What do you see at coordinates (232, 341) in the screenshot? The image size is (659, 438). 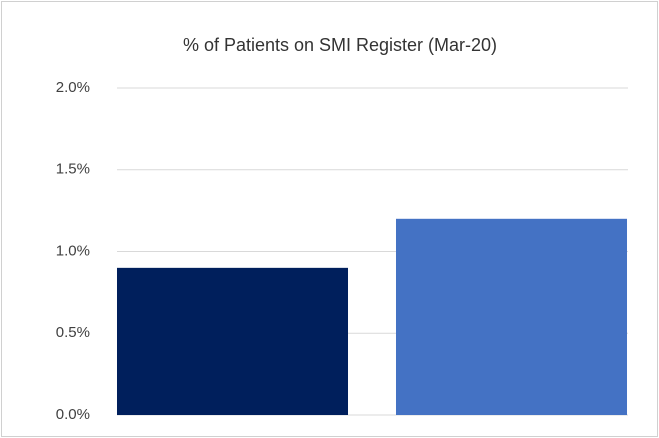 I see `bar` at bounding box center [232, 341].